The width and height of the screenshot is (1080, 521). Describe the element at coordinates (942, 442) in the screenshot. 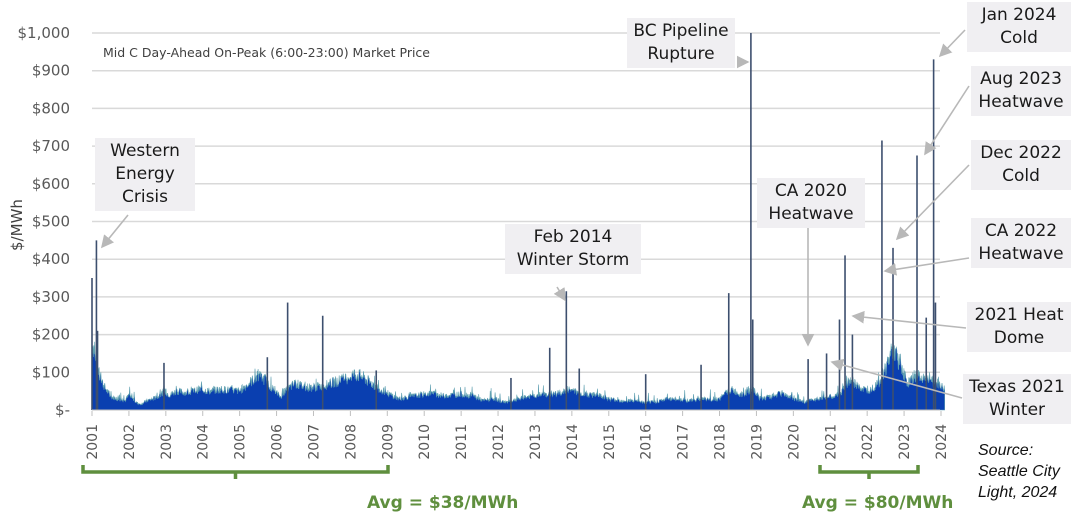

I see `x-tick-label: 2024` at that location.